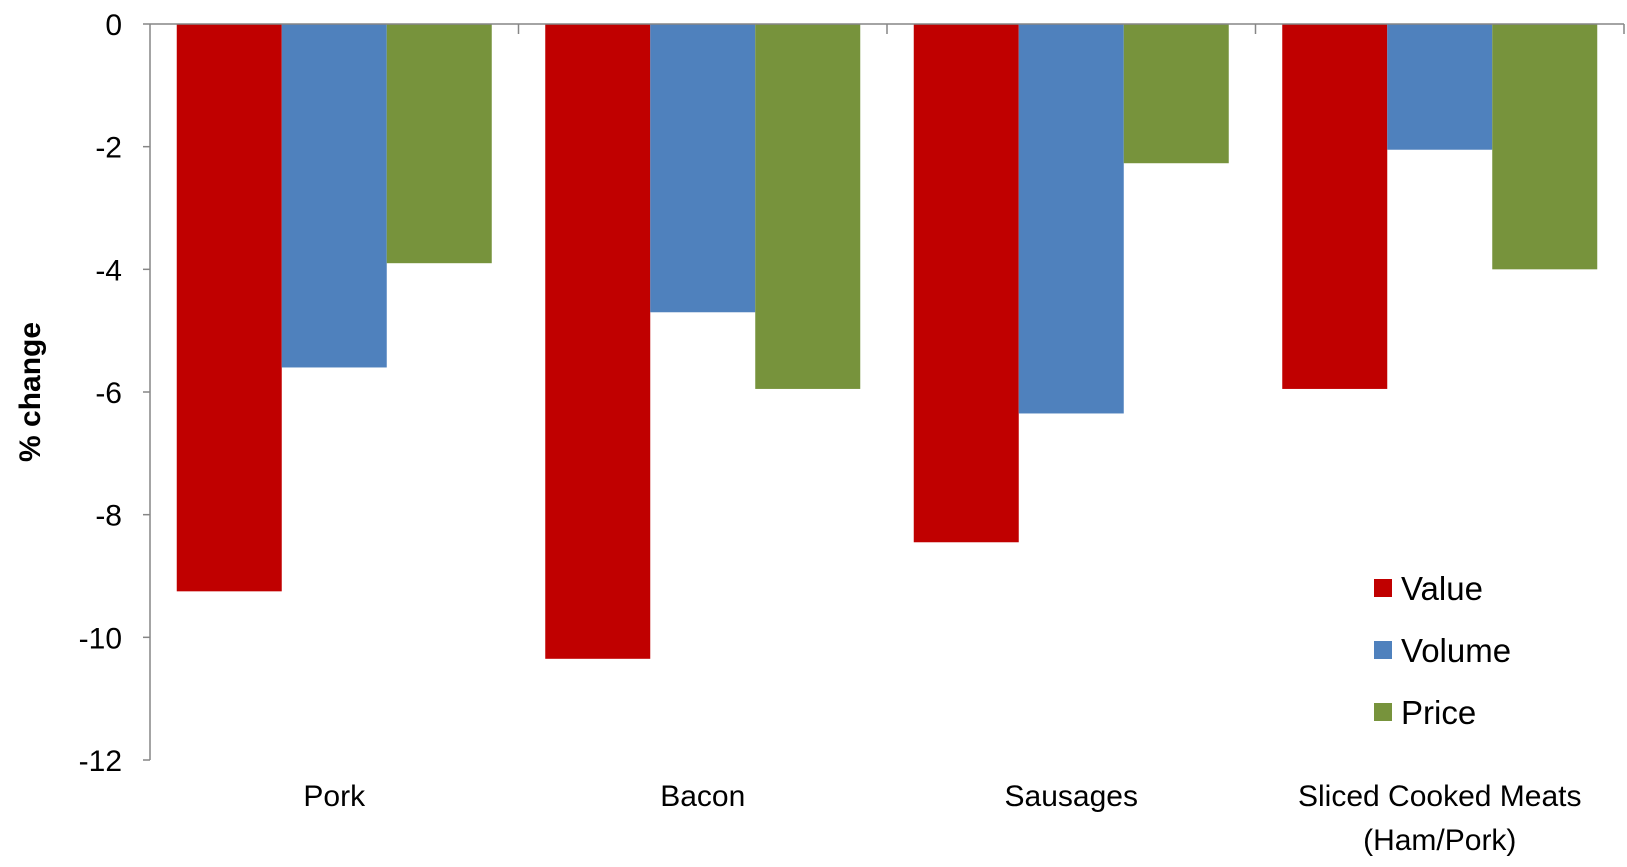  Describe the element at coordinates (108, 516) in the screenshot. I see `y-tick-label: -8` at that location.